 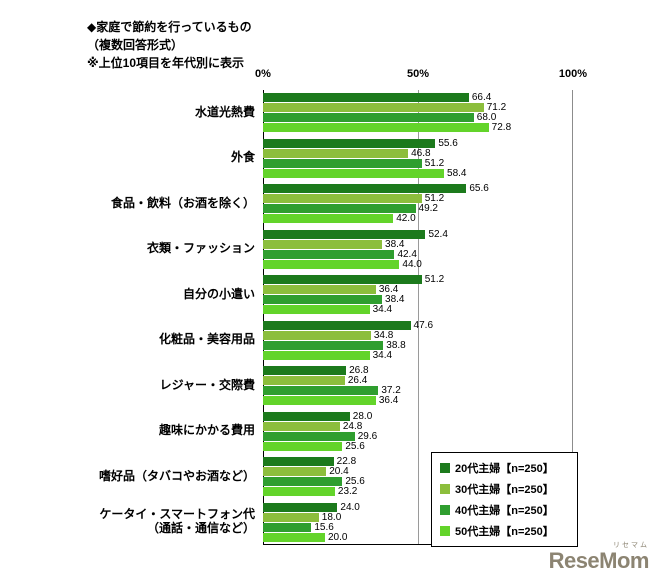 I want to click on bar-group: 52.4 38.4 42.4 44.0, so click(x=418, y=249).